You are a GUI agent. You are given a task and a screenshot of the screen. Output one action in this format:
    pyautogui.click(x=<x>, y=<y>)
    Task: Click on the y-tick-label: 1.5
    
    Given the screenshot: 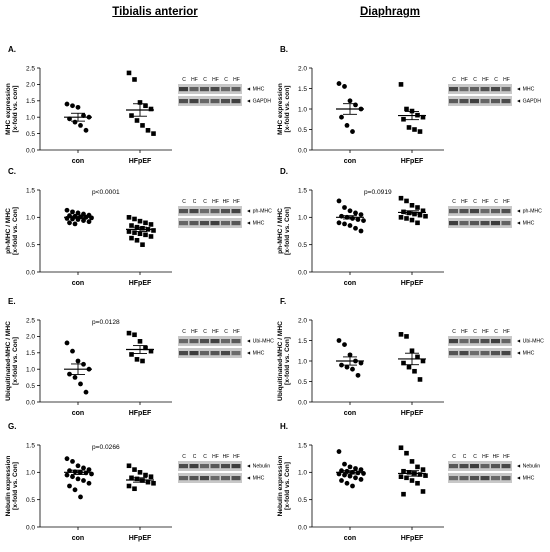 What is the action you would take?
    pyautogui.click(x=30, y=445)
    